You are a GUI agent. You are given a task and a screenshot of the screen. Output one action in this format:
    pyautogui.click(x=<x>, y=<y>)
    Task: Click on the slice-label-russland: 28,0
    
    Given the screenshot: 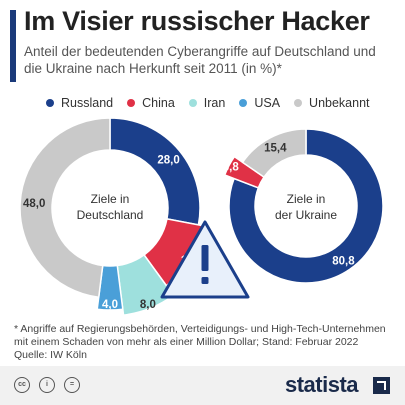 What is the action you would take?
    pyautogui.click(x=168, y=161)
    